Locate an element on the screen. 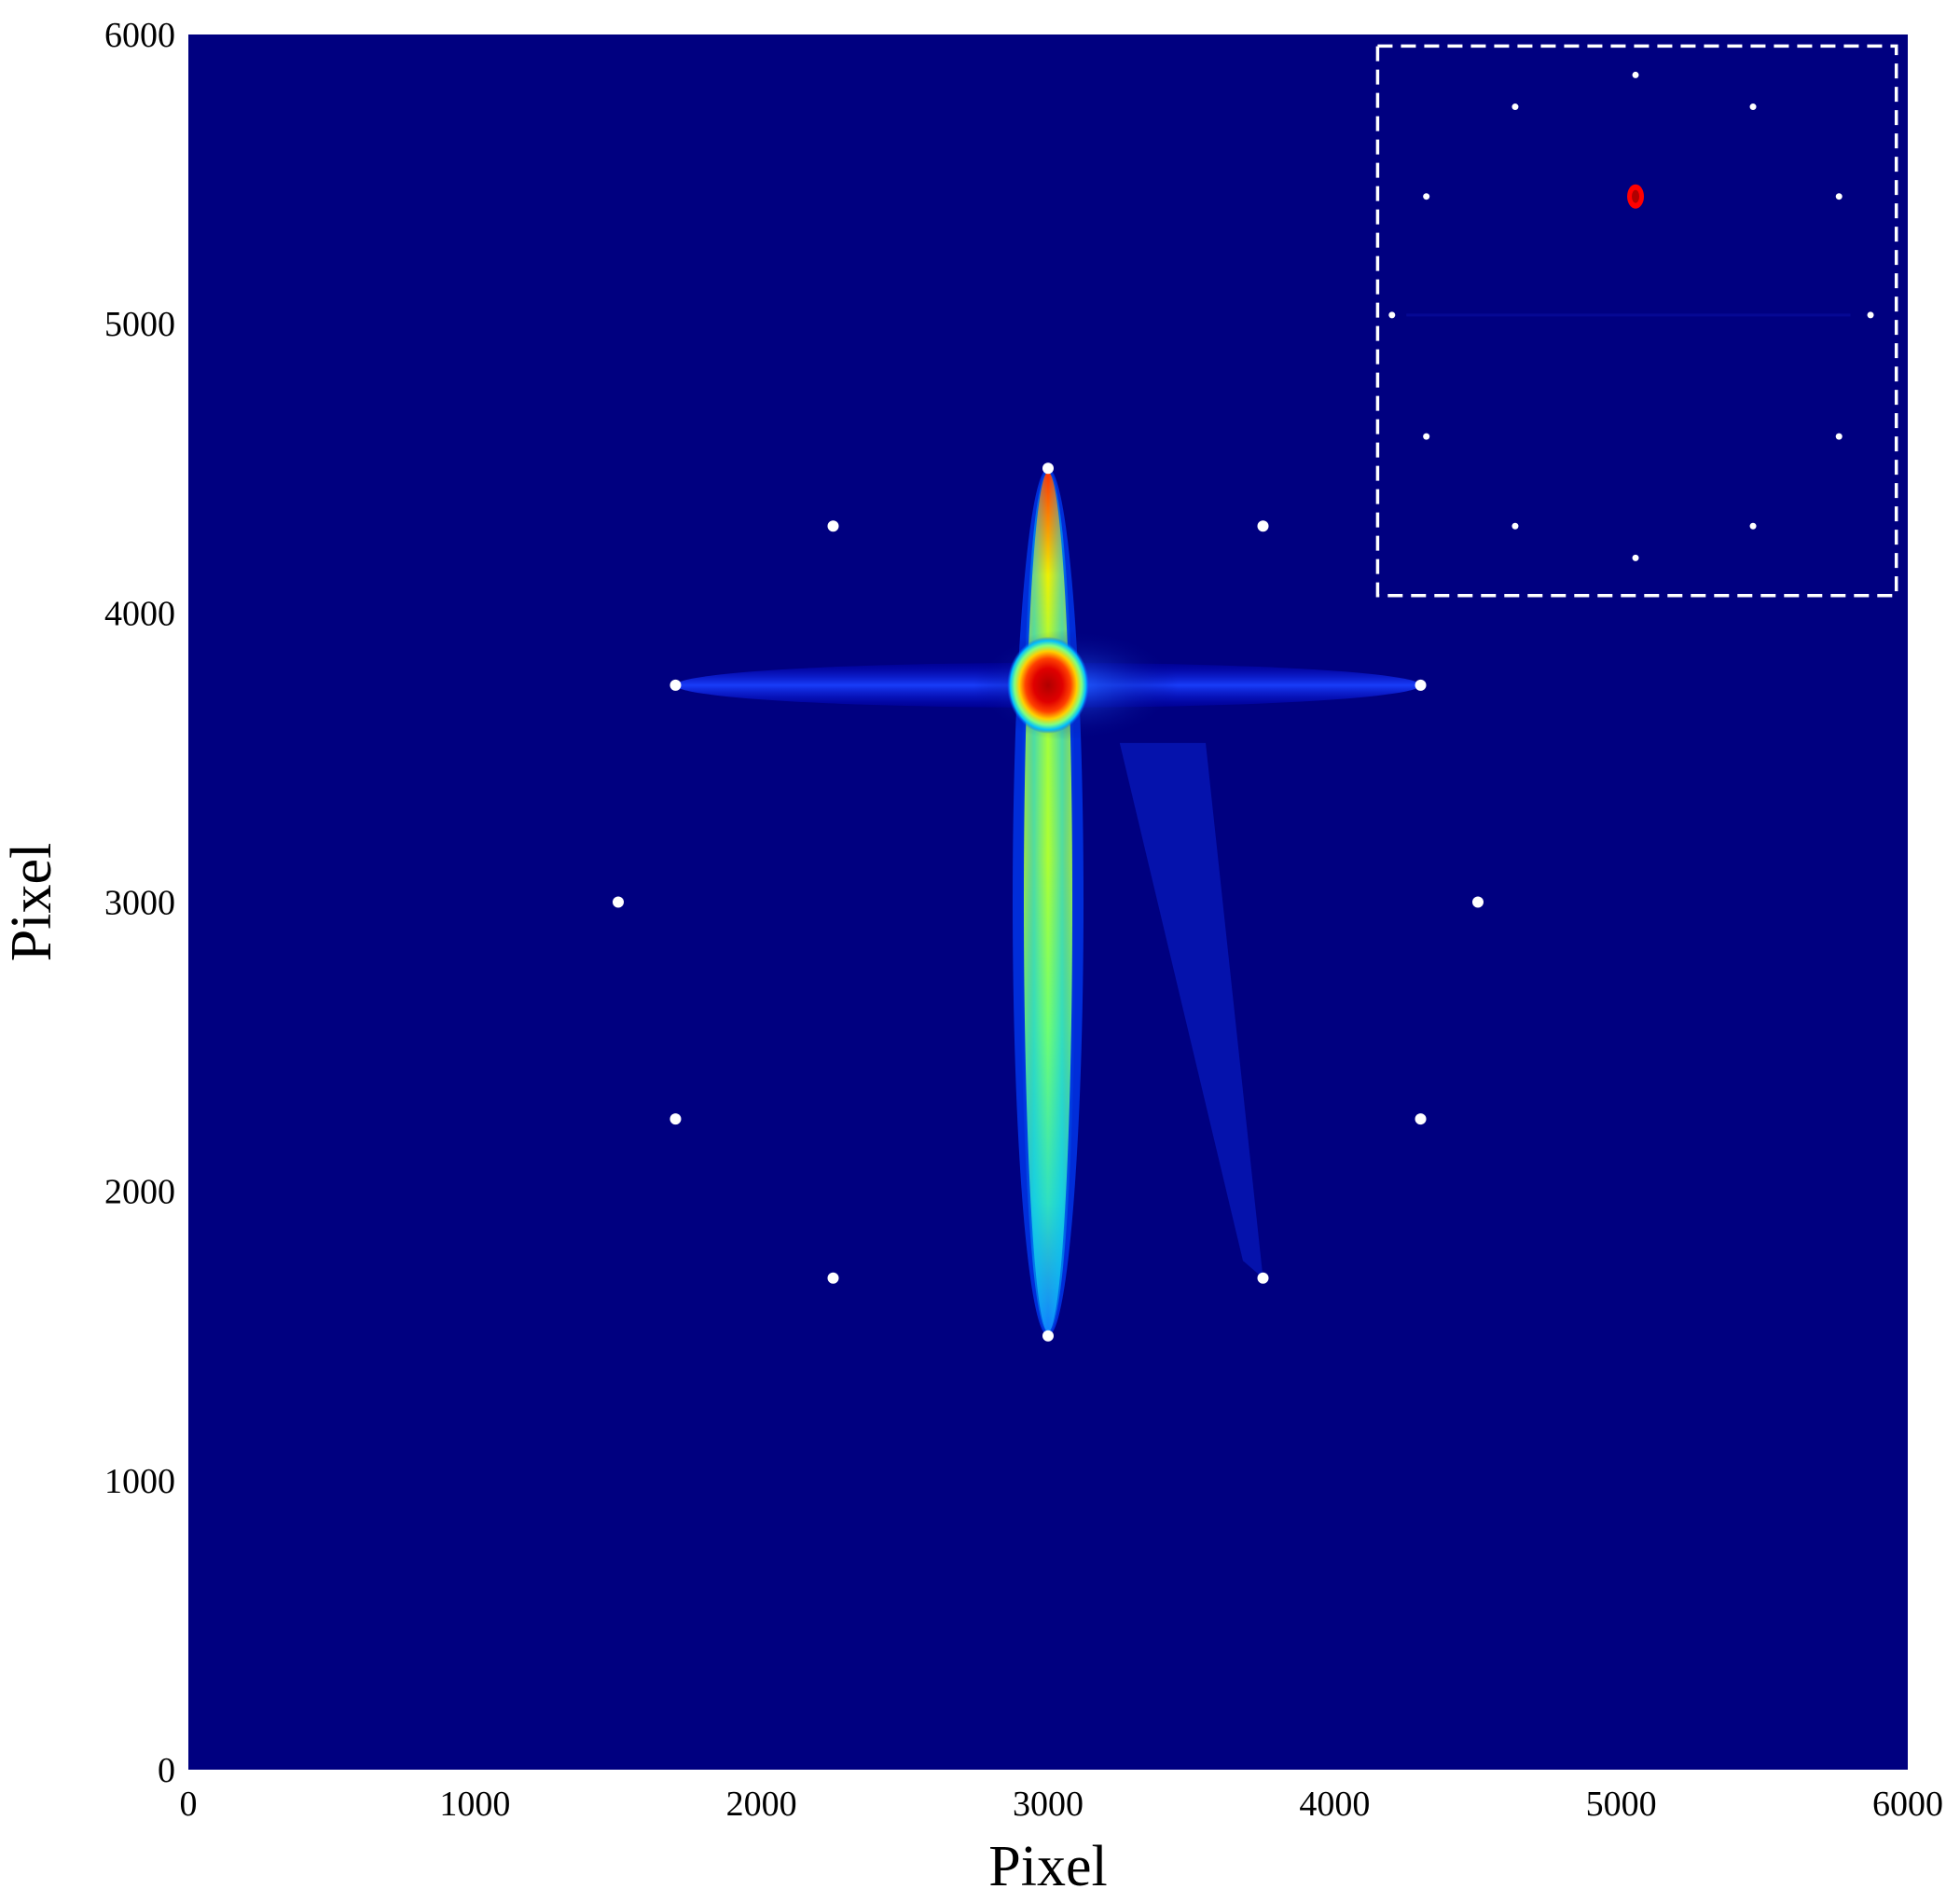 Image resolution: width=1960 pixels, height=1903 pixels. hotspot is located at coordinates (1048, 685).